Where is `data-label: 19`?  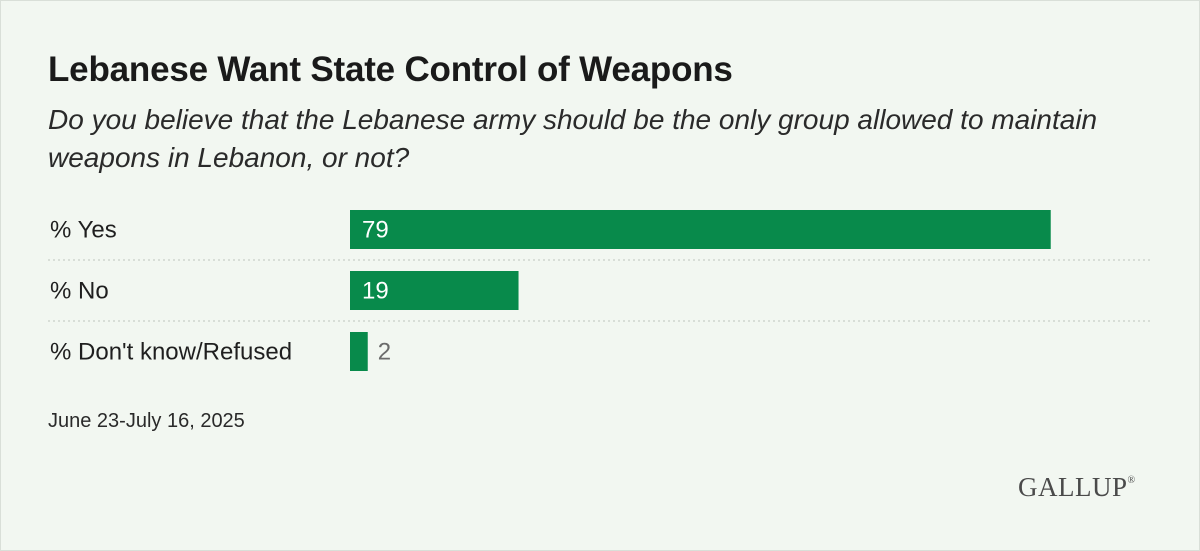 data-label: 19 is located at coordinates (375, 291).